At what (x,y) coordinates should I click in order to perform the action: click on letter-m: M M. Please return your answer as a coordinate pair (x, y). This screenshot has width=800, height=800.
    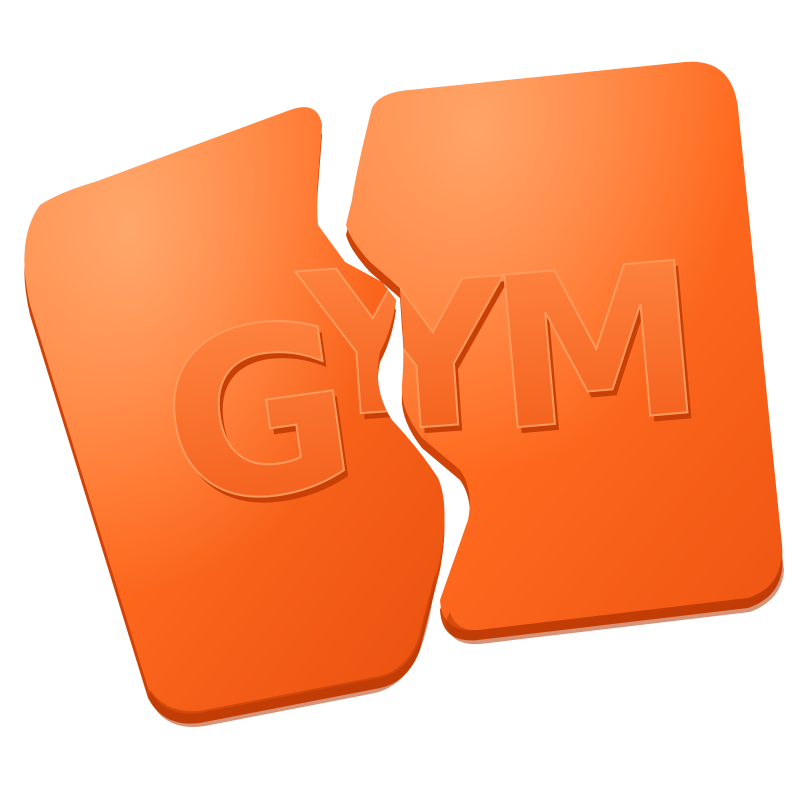
    Looking at the image, I should click on (598, 349).